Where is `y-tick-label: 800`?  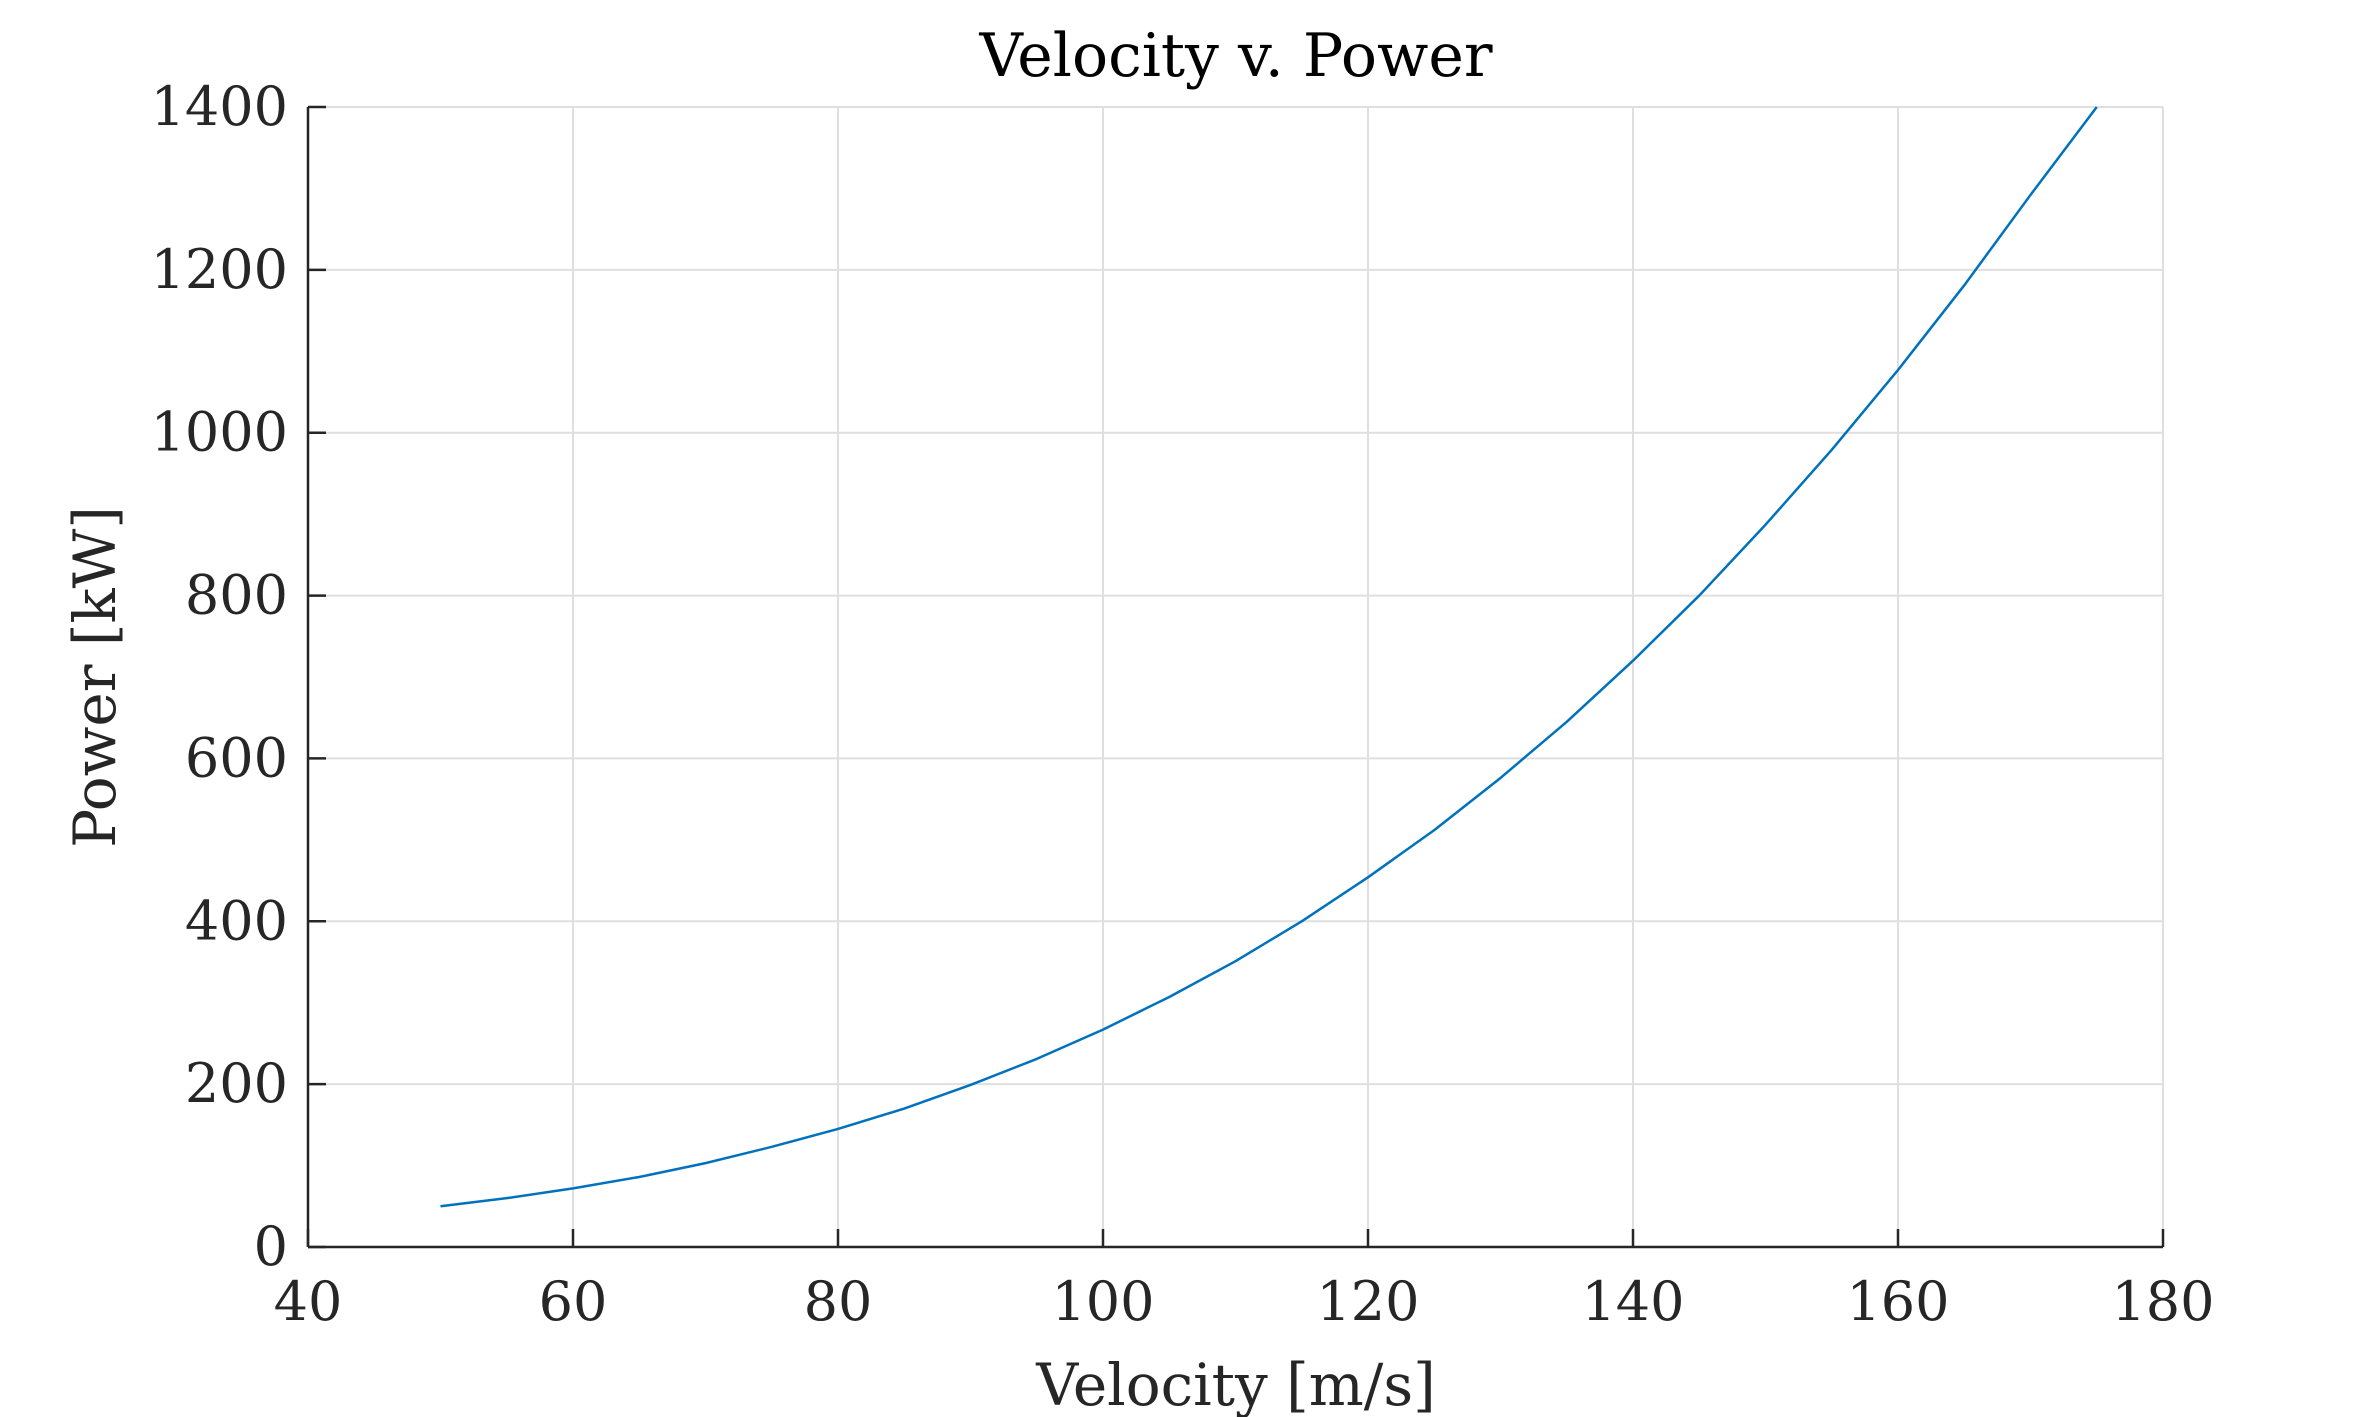
y-tick-label: 800 is located at coordinates (236, 595).